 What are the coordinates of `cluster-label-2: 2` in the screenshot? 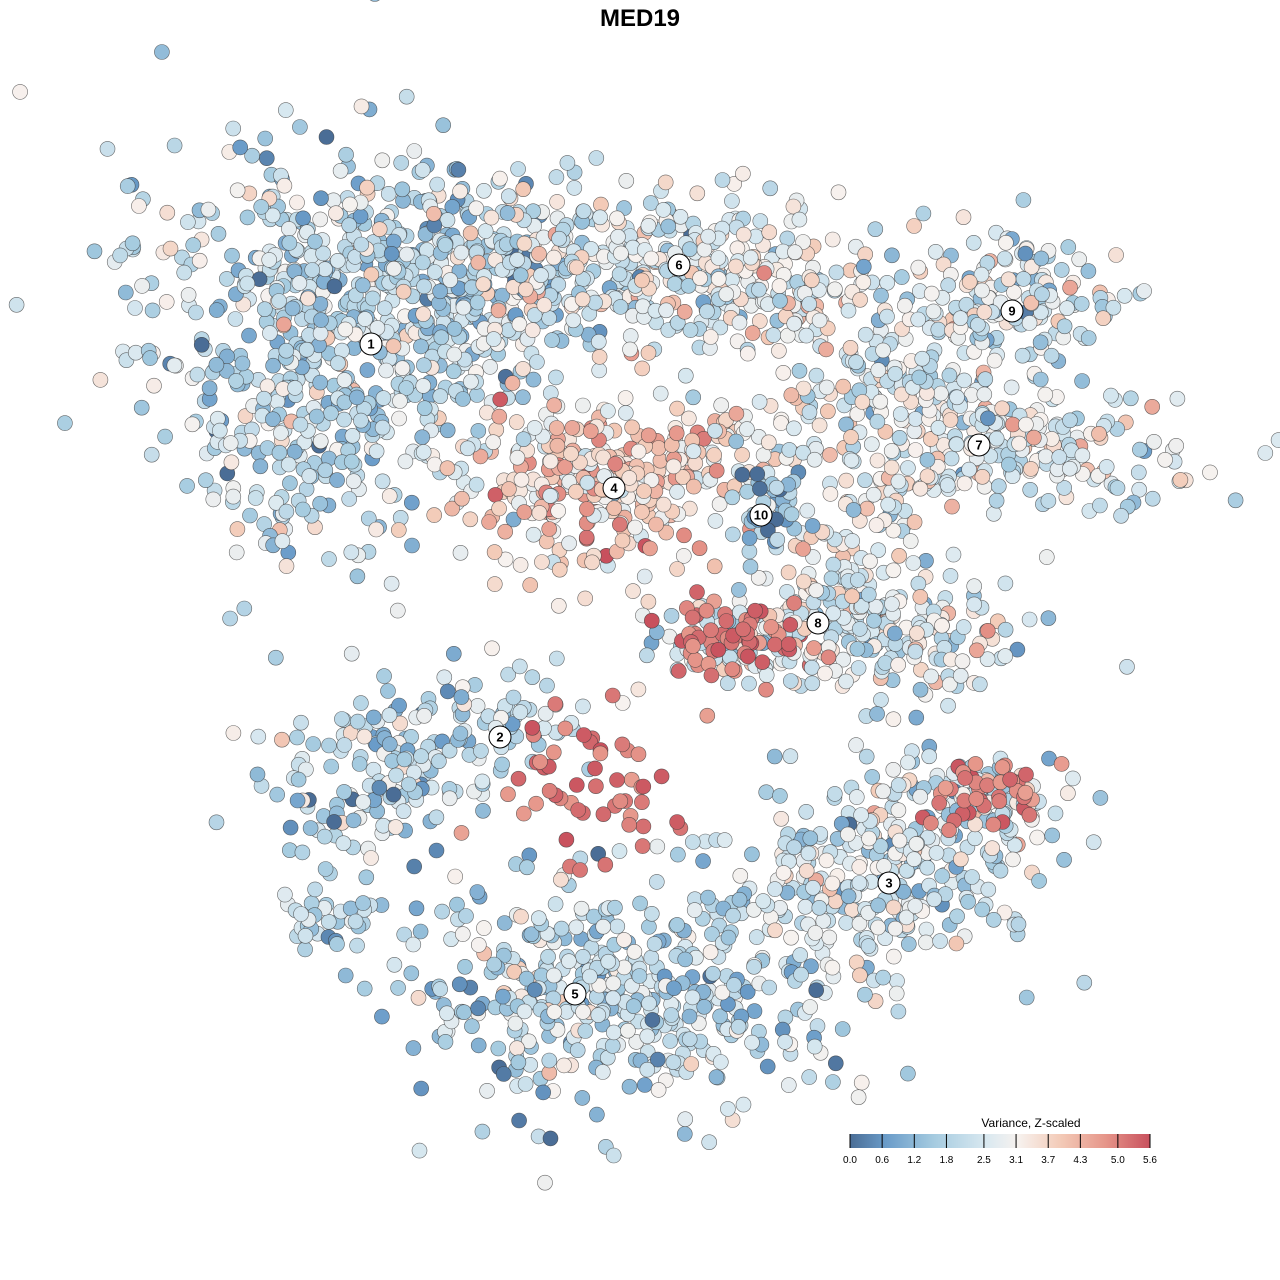 It's located at (500, 737).